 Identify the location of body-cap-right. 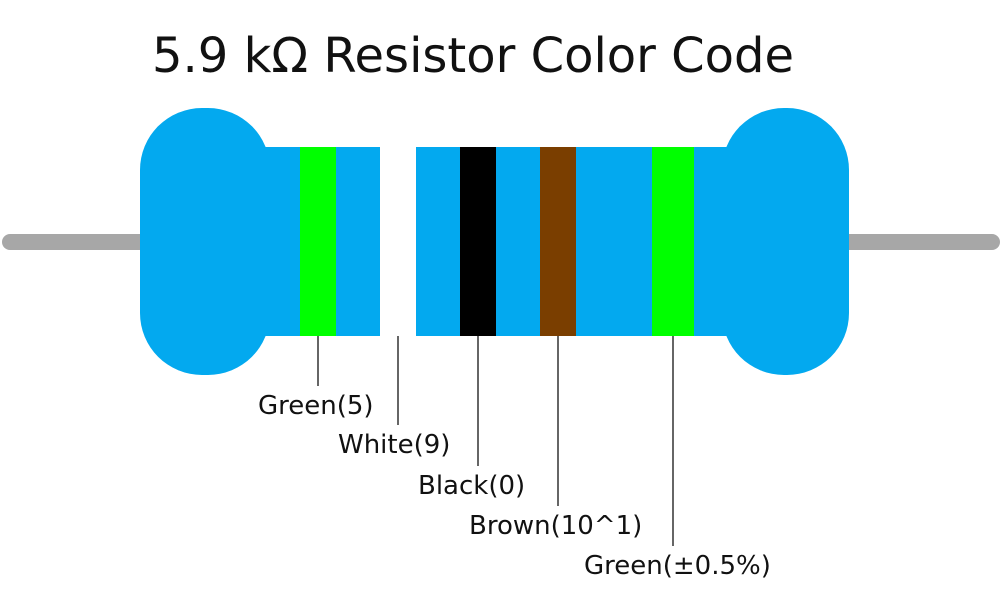
(785, 241).